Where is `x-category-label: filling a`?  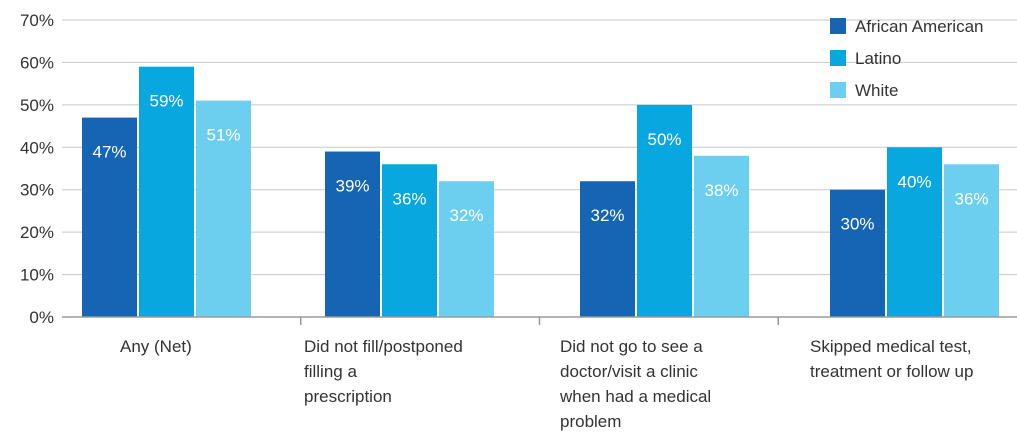
x-category-label: filling a is located at coordinates (330, 371).